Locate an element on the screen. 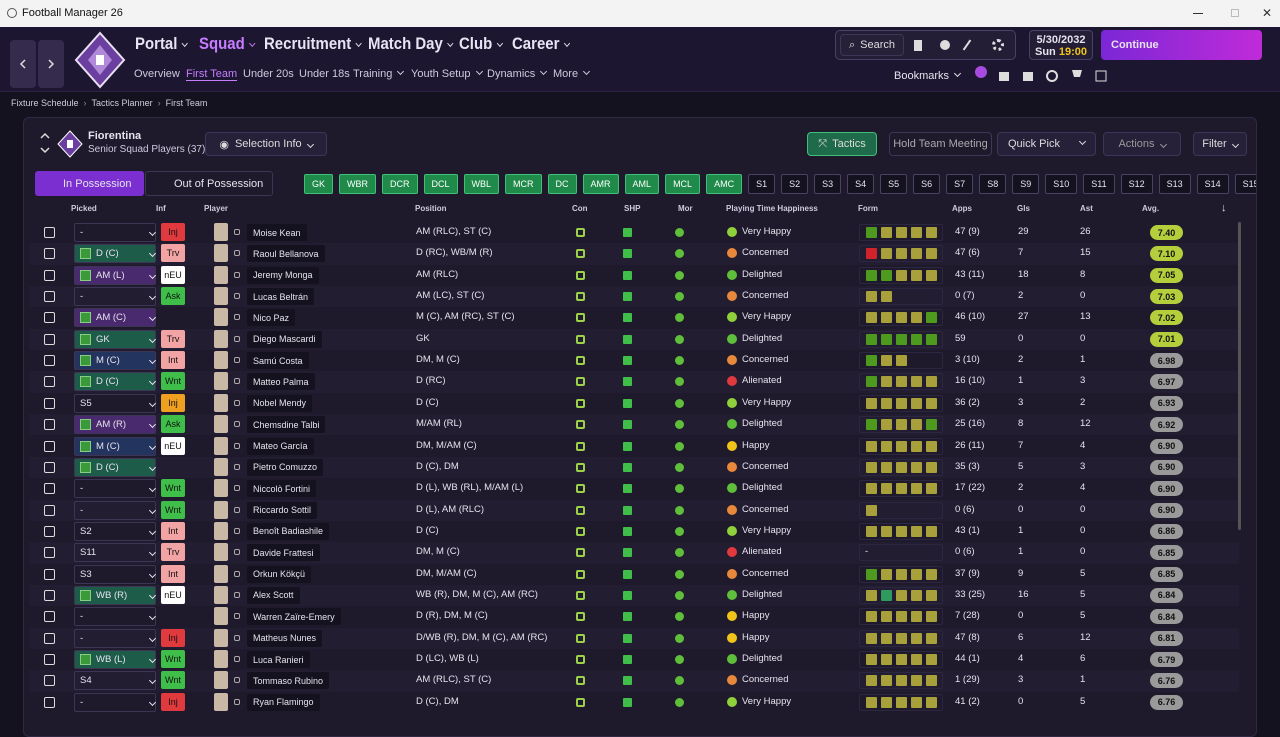 The width and height of the screenshot is (1280, 737). player-name: Matteo Palma is located at coordinates (281, 382).